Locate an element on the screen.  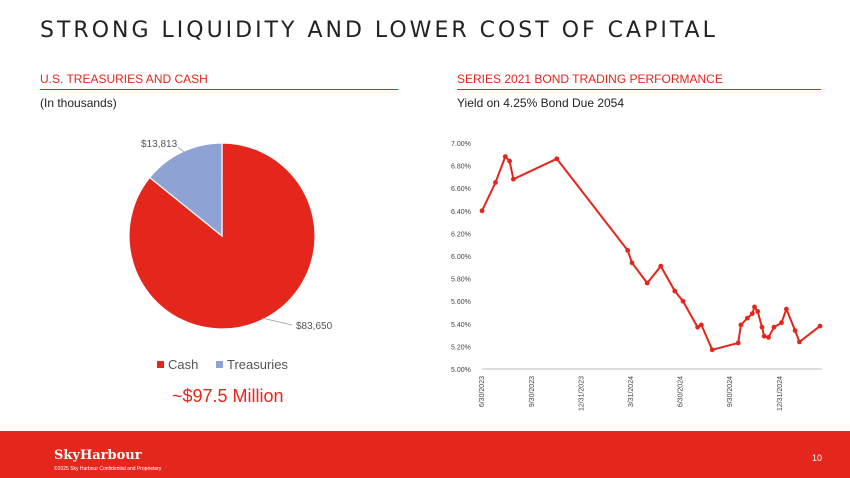
x-tick-label: 3/31/2024 is located at coordinates (631, 391).